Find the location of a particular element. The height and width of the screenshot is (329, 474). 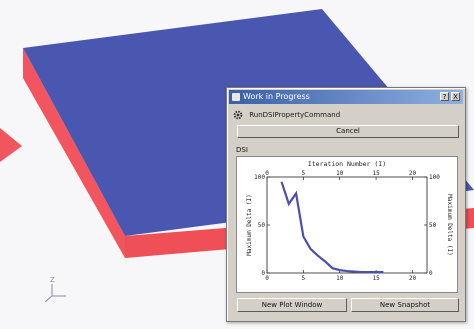

task-row: RunDSIPropertyCommand is located at coordinates (286, 115).